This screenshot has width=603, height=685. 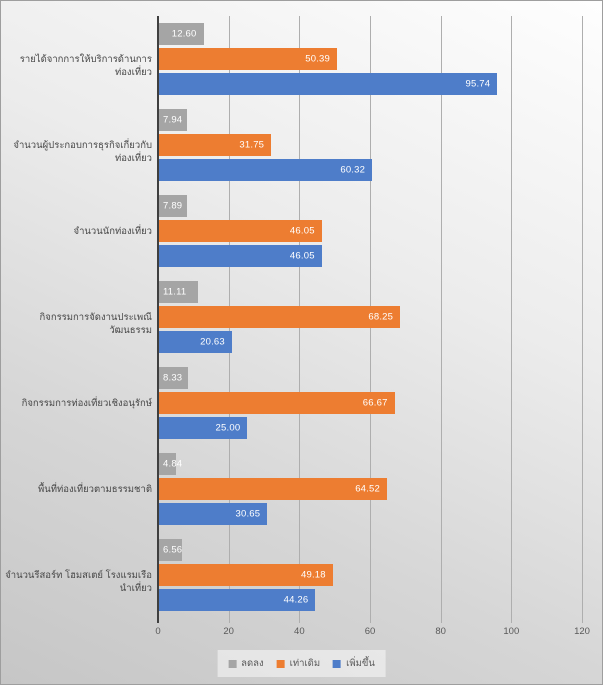 I want to click on x-tick-label: 100, so click(x=511, y=631).